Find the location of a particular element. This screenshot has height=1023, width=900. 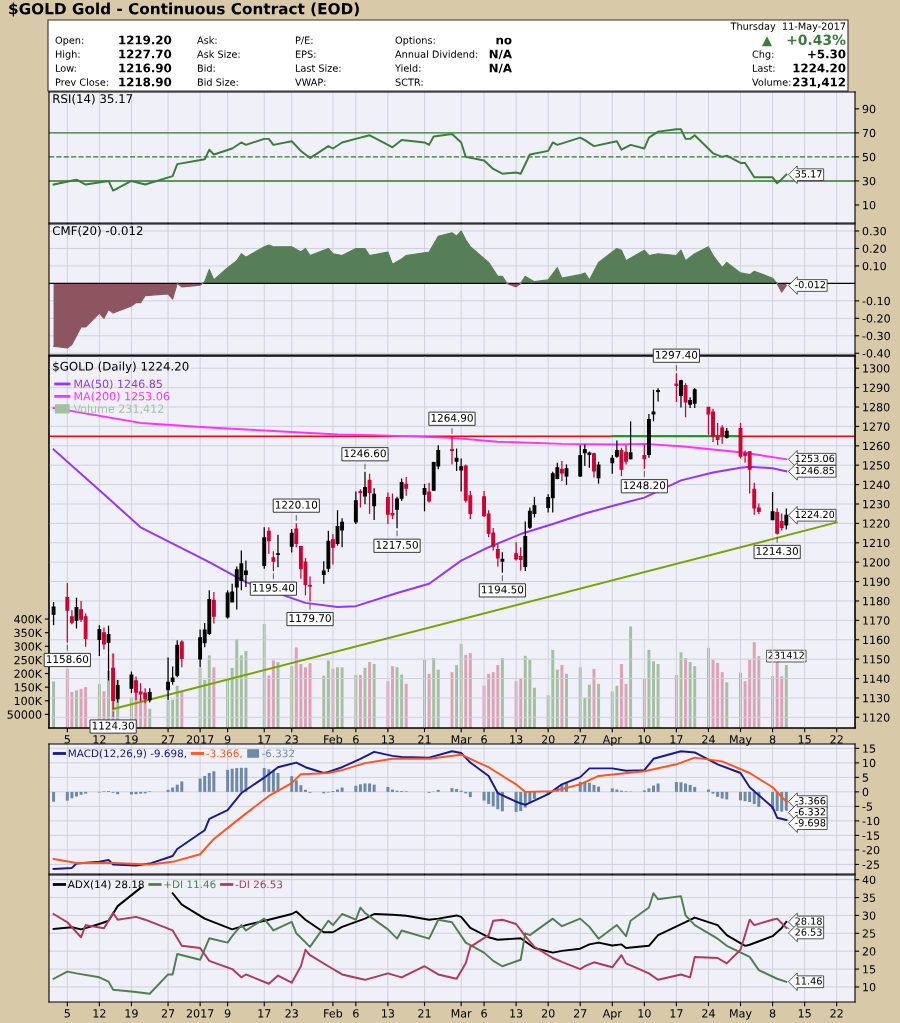

y2-tick-label: 250K is located at coordinates (28, 660).